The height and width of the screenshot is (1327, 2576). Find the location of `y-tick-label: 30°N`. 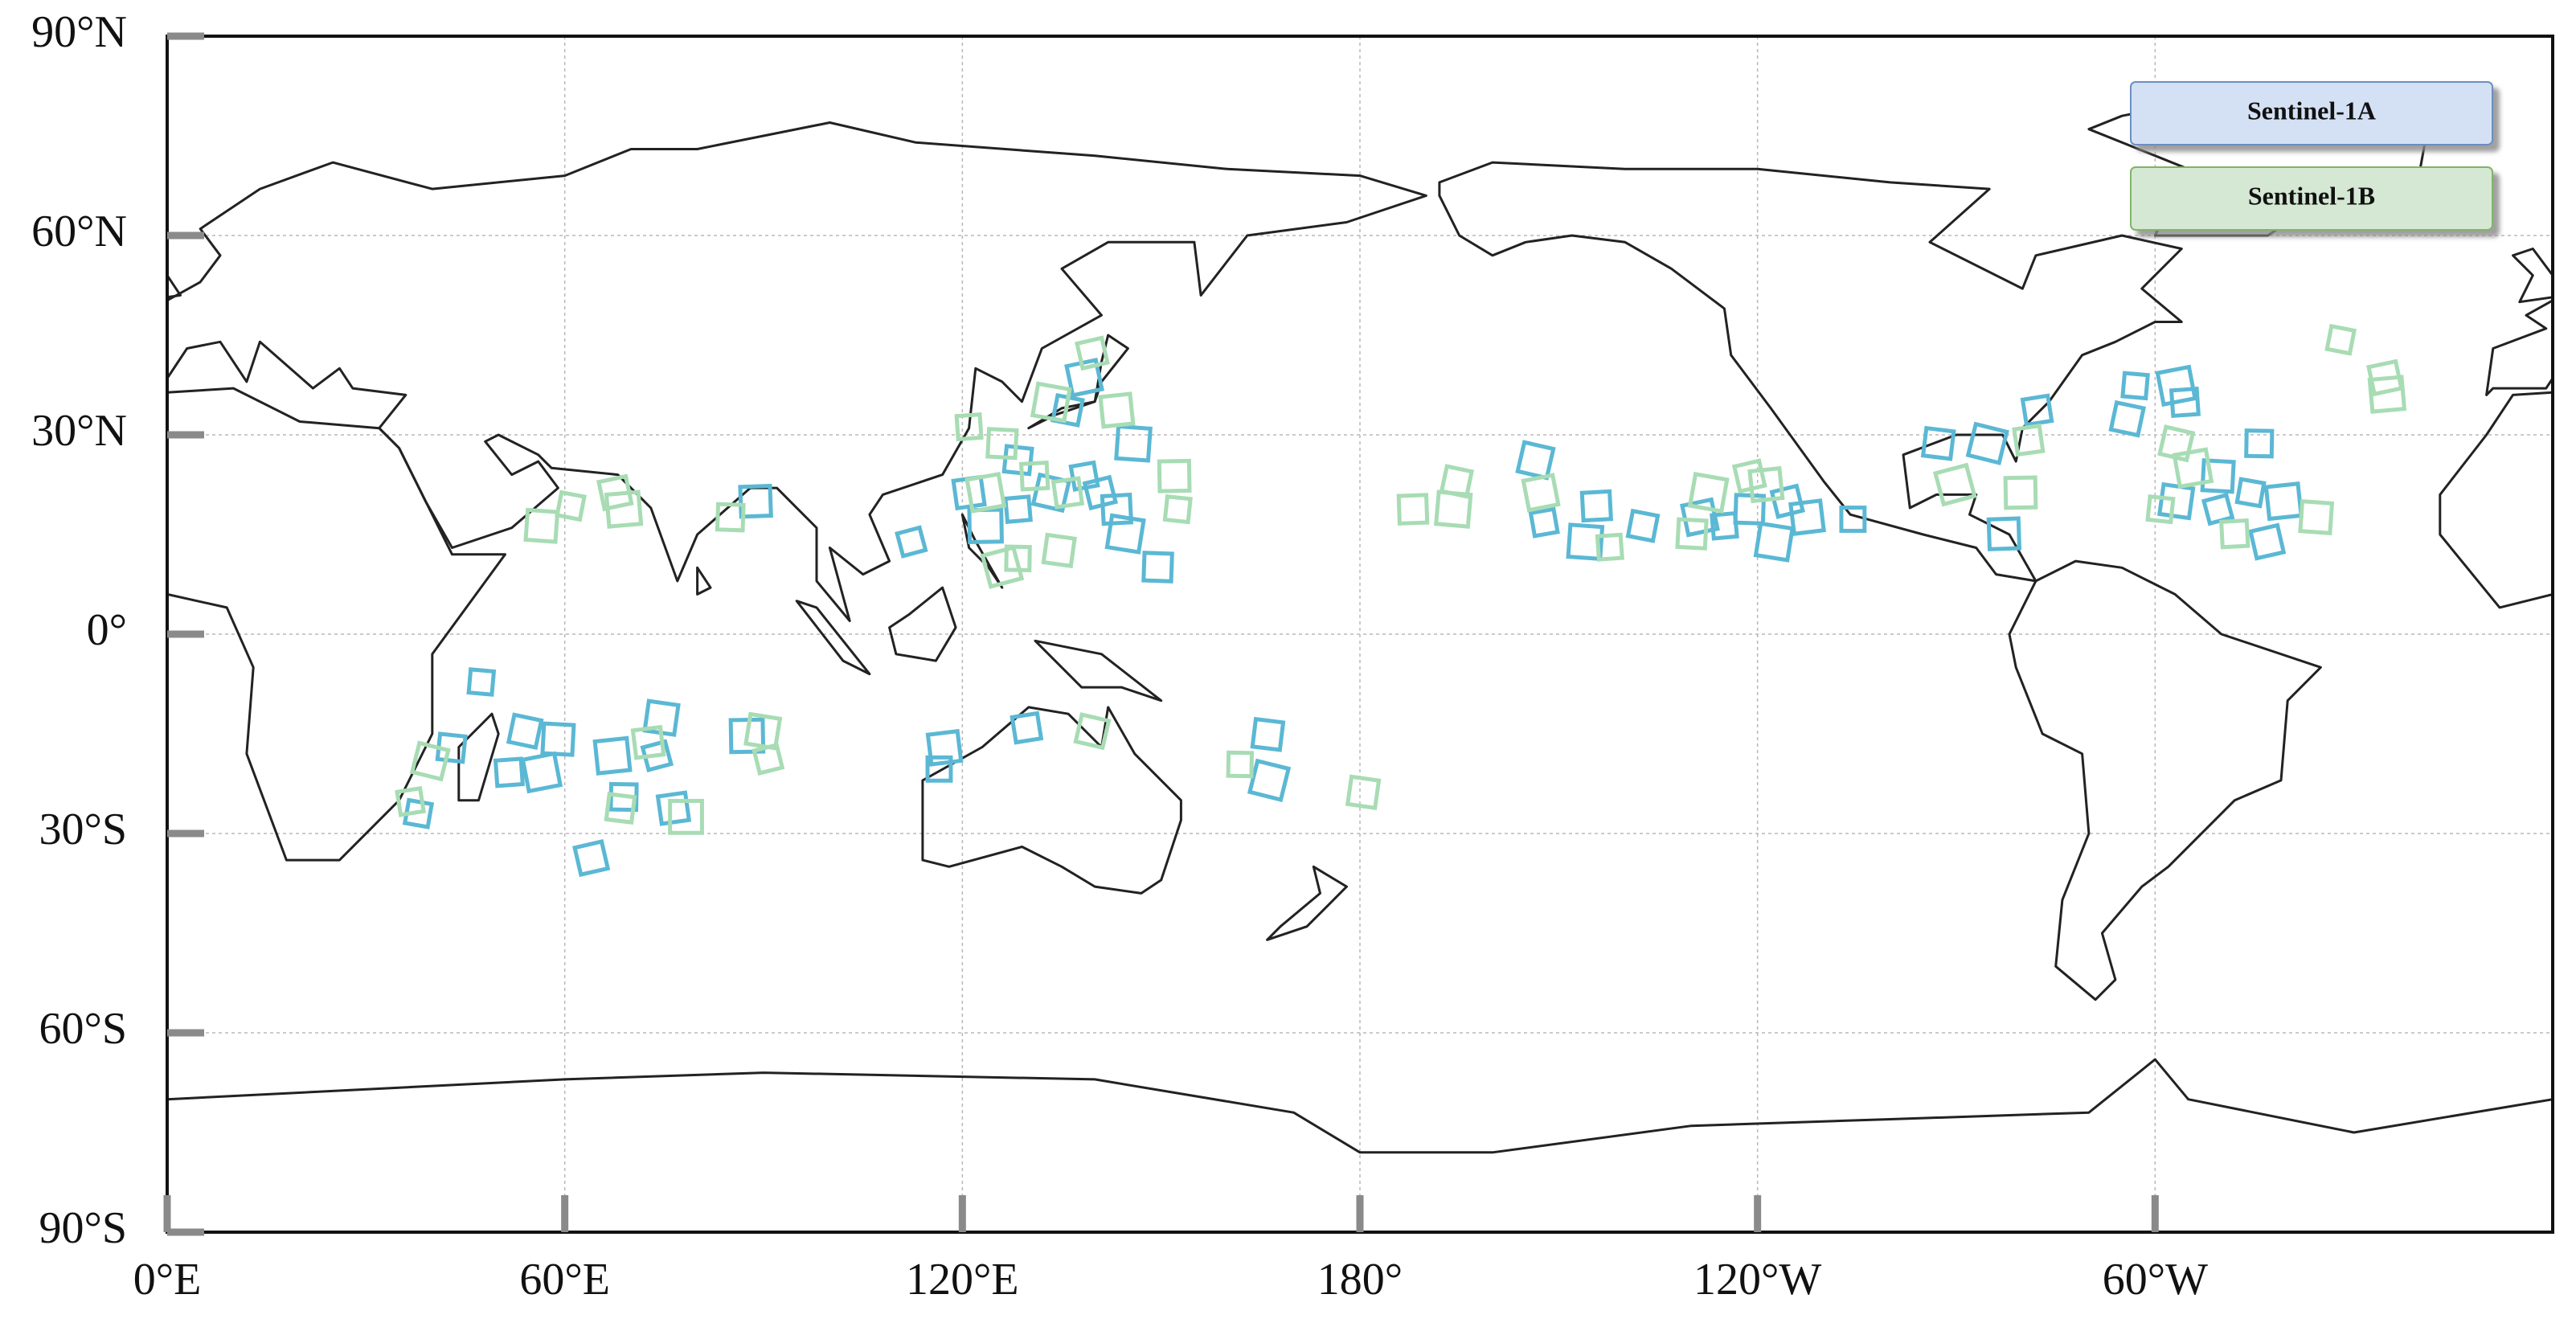

y-tick-label: 30°N is located at coordinates (79, 431).